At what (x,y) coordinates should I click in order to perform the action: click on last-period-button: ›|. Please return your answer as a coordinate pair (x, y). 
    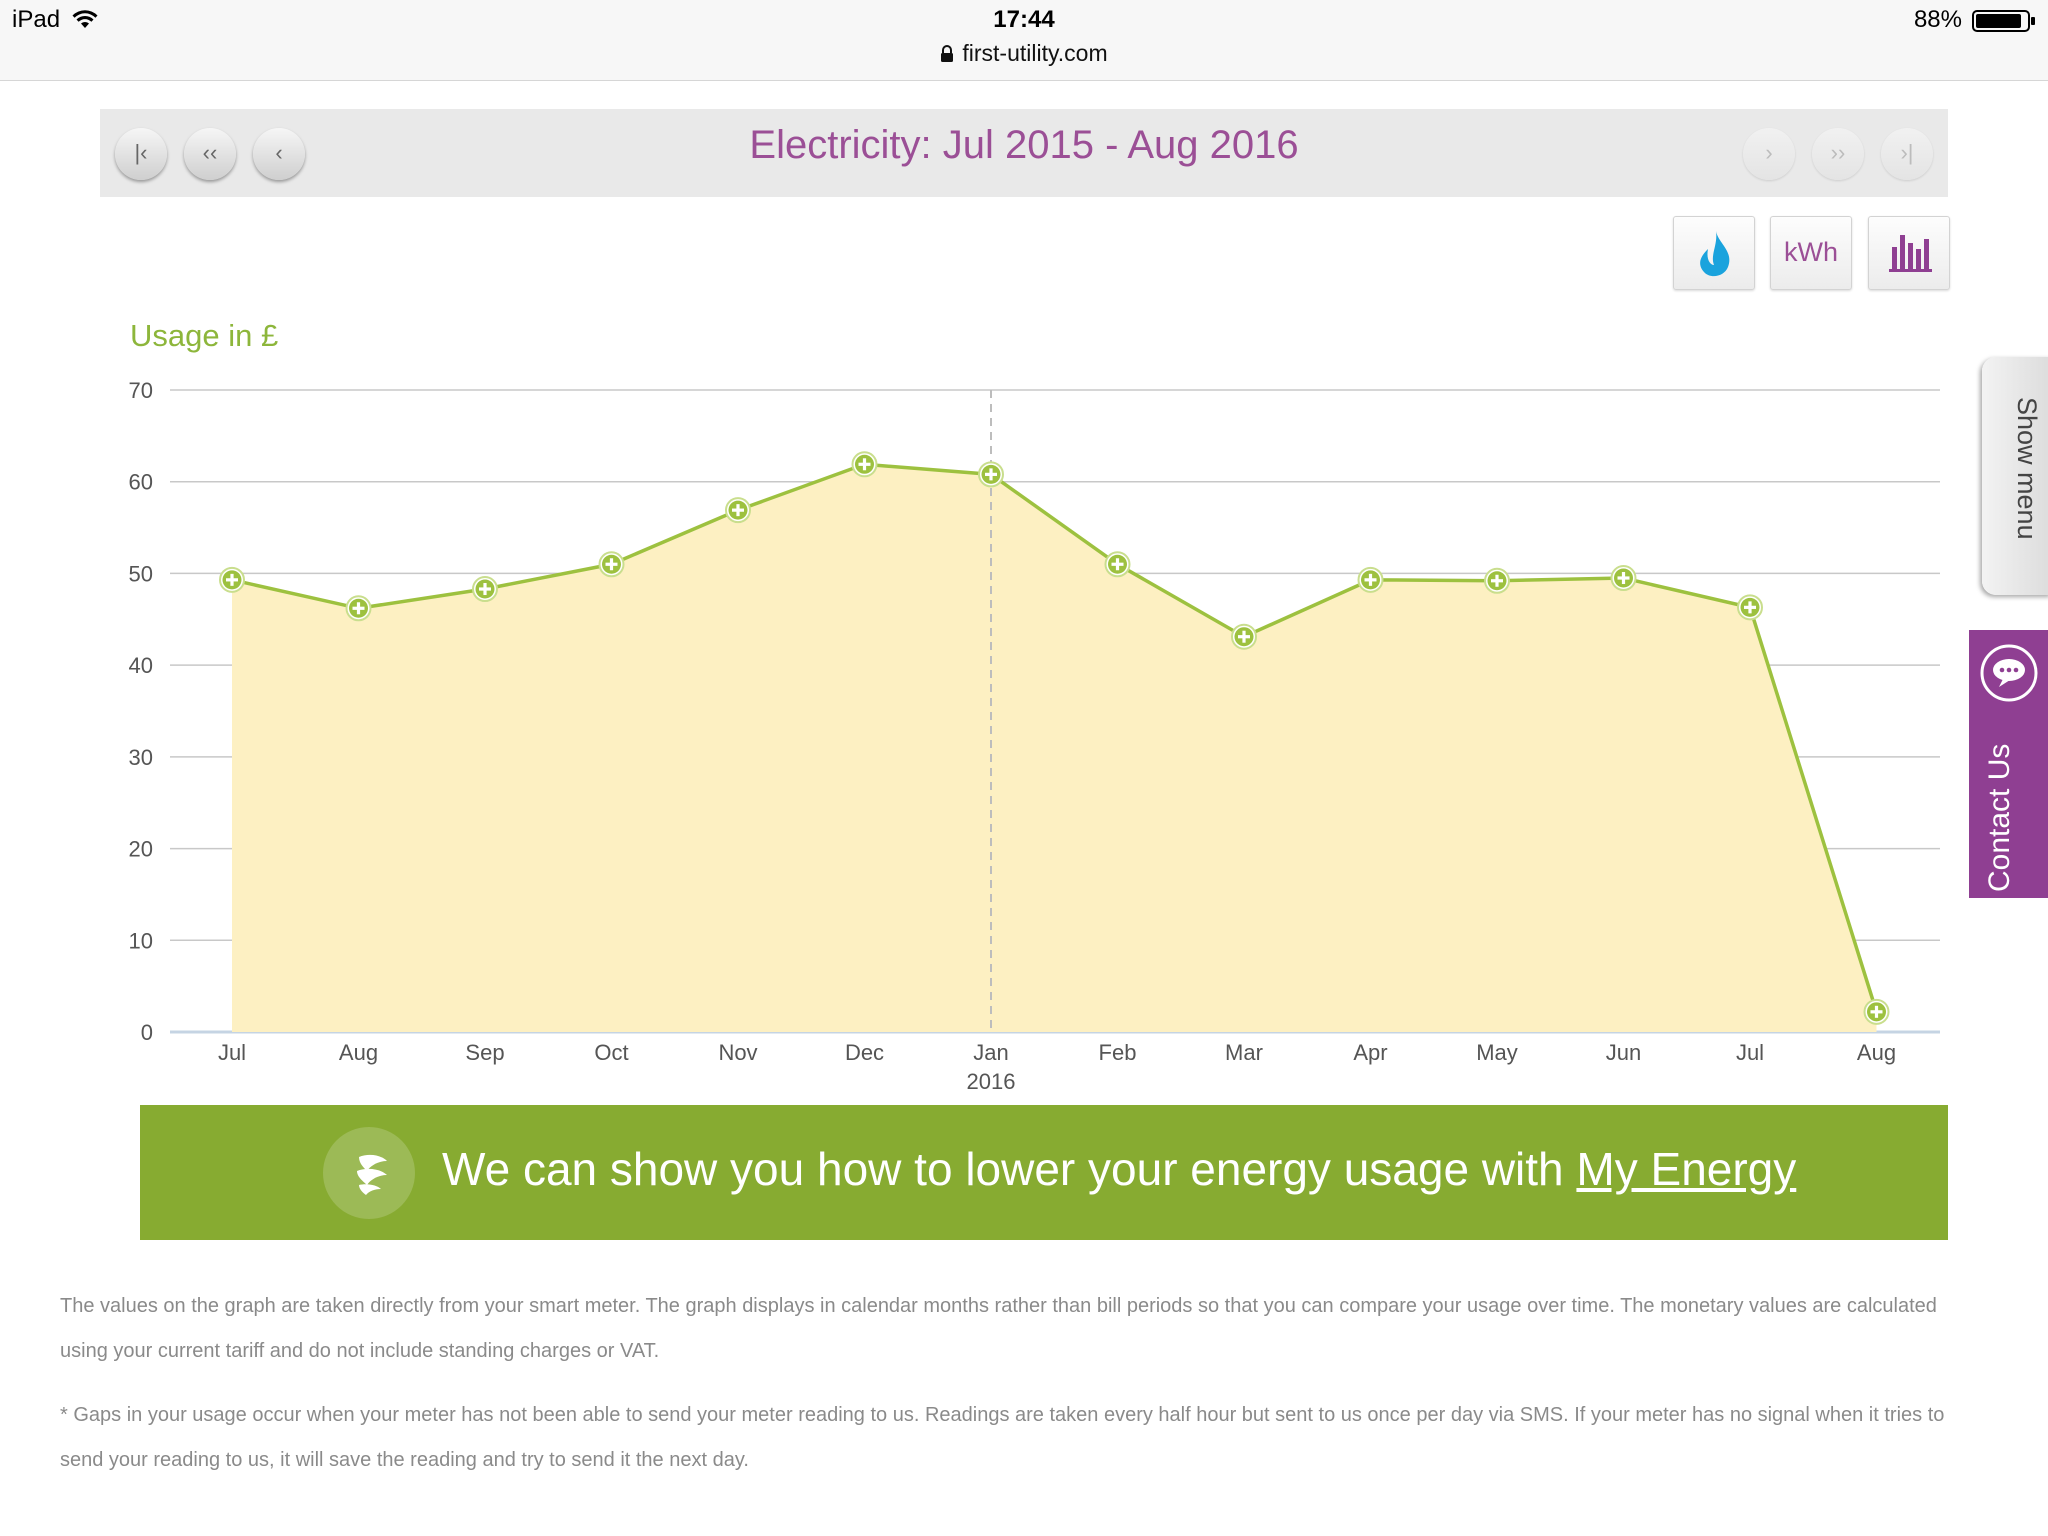
    Looking at the image, I should click on (1907, 154).